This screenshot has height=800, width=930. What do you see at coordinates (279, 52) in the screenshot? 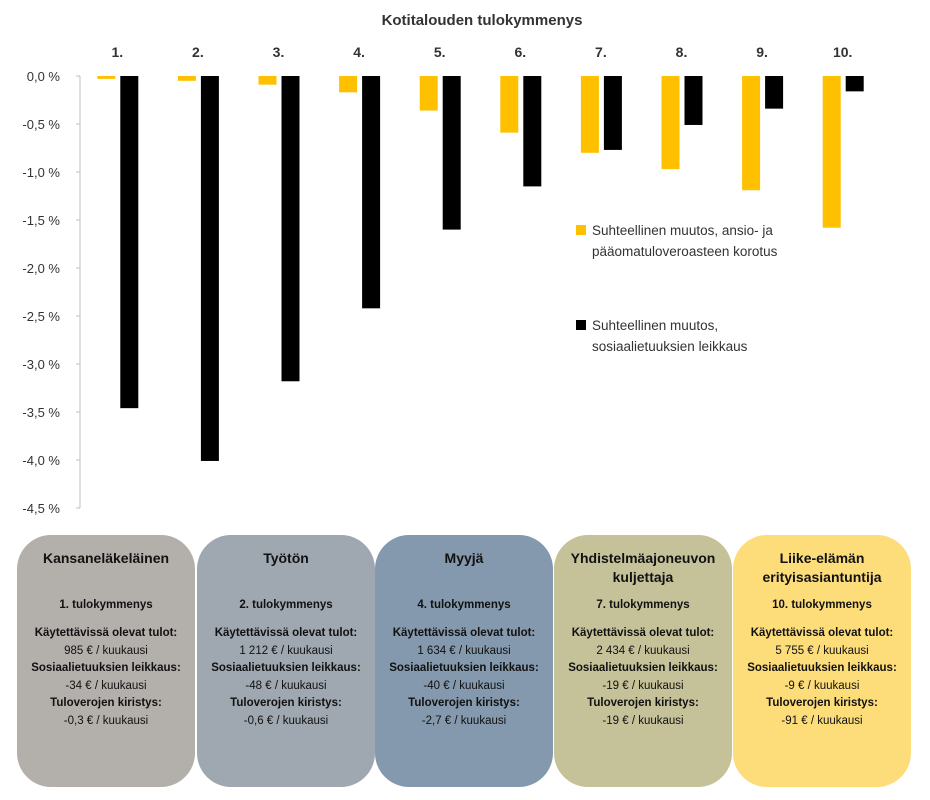
I see `x-category-label: 3.` at bounding box center [279, 52].